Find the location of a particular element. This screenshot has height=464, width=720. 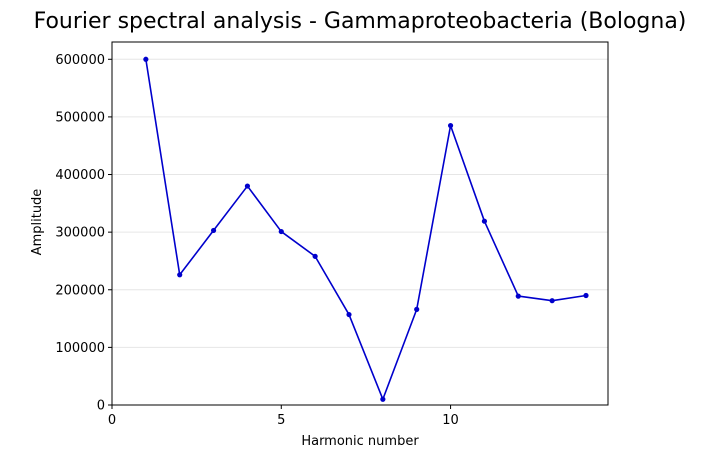

y-tick-label-2: 200000 is located at coordinates (80, 290).